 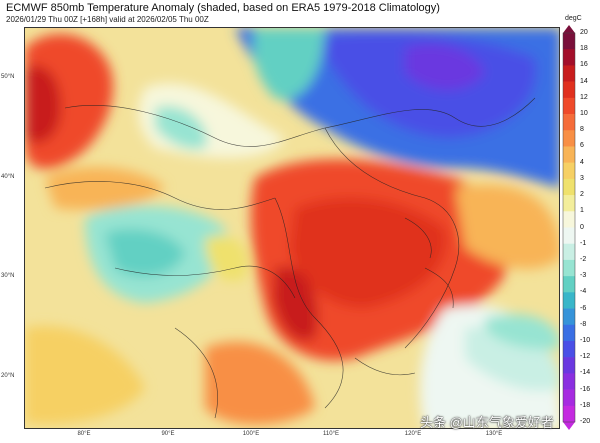 I want to click on lon-label-80: 80°E, so click(x=84, y=434).